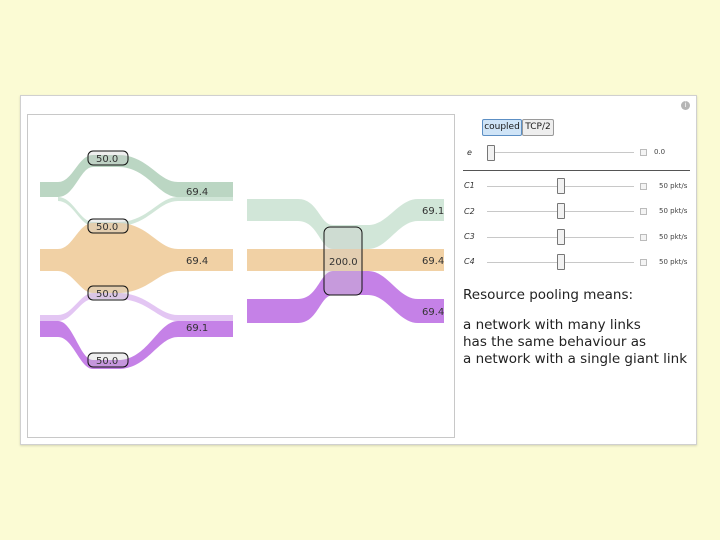  I want to click on description-line-1: a network with many links, so click(552, 325).